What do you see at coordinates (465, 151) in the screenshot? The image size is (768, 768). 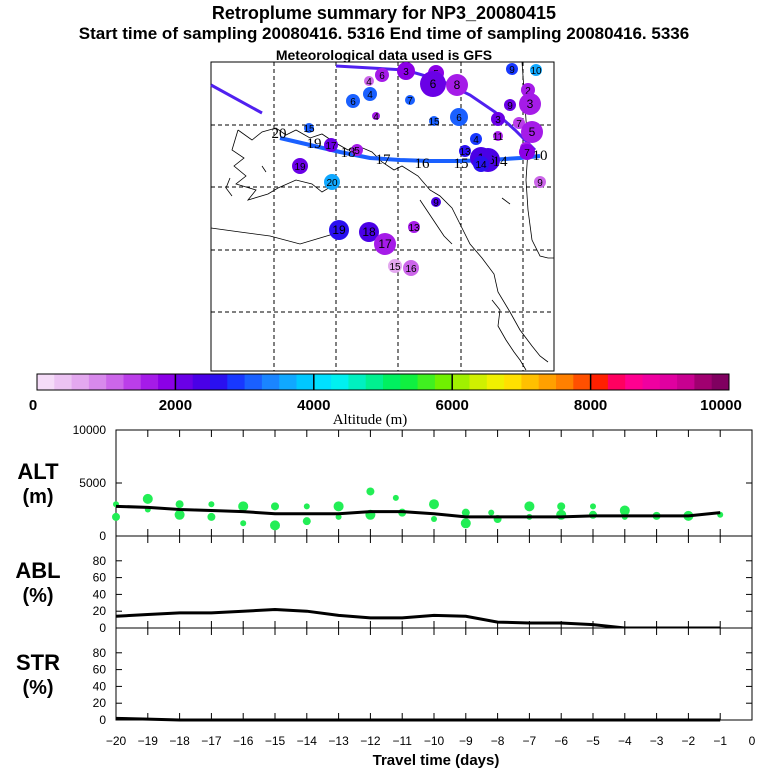 I see `map-dot: 13` at bounding box center [465, 151].